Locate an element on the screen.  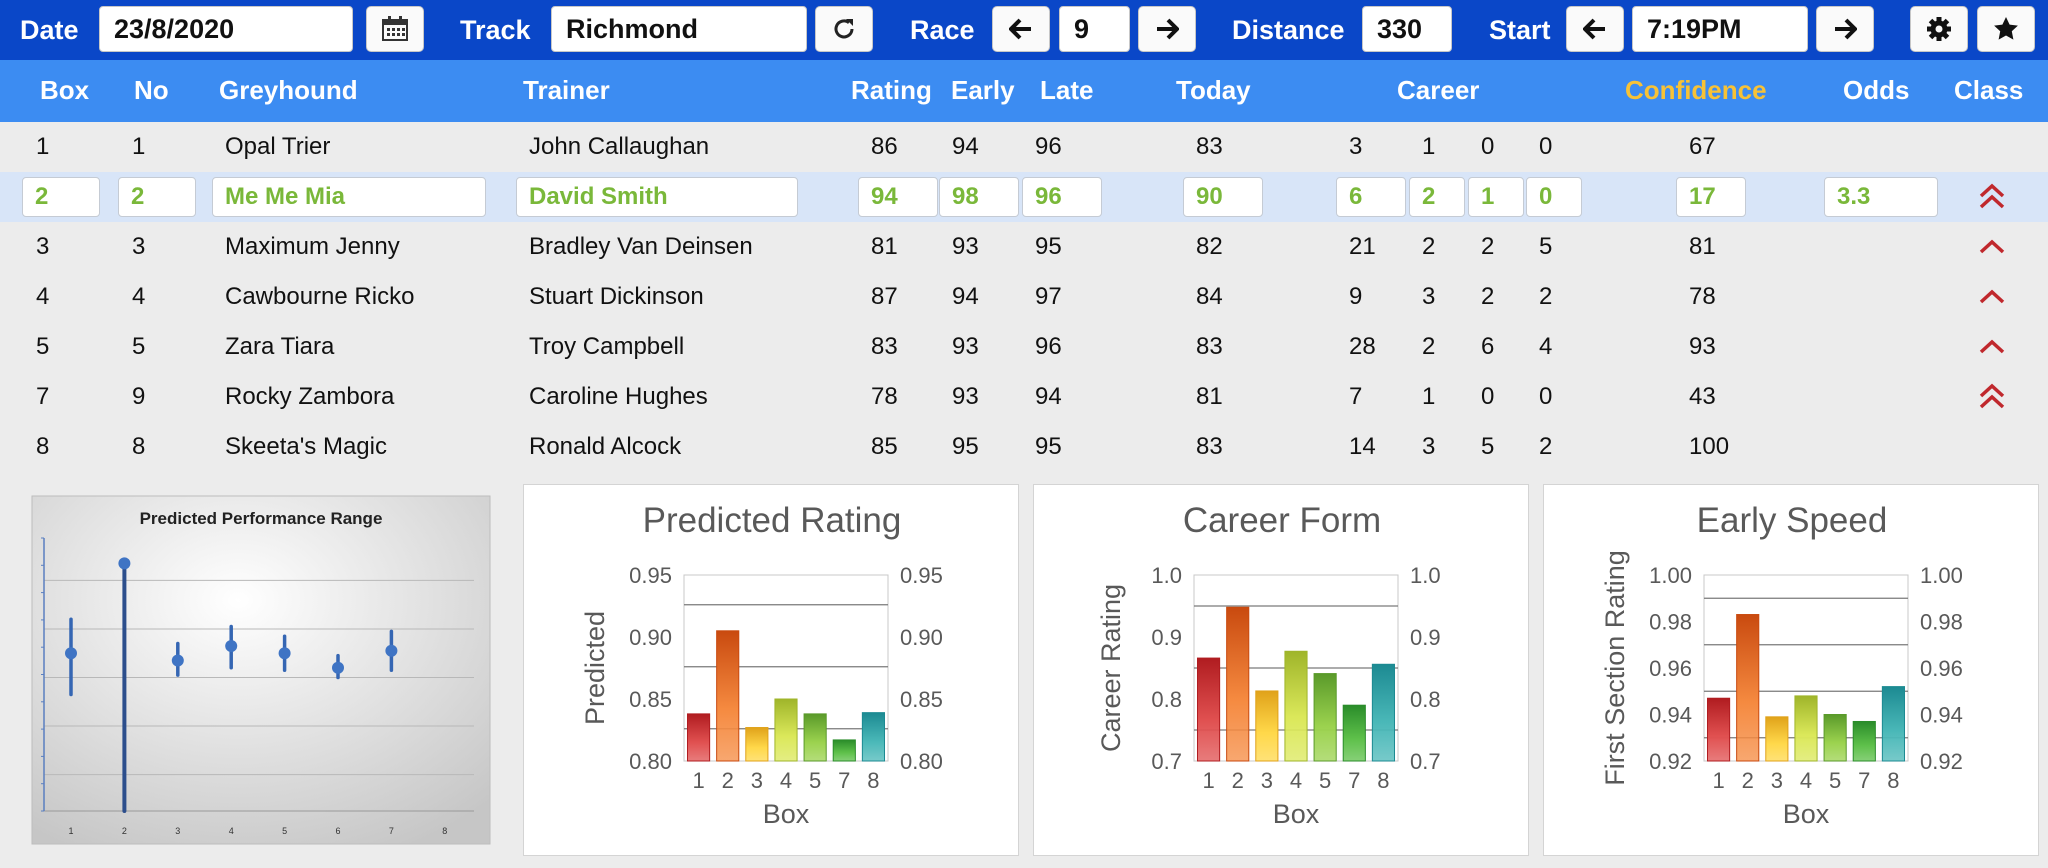
table-row: 2 2 Me Me Mia David Smith 94 98 96 90 6 2 1 0 17 3.3 is located at coordinates (1024, 197).